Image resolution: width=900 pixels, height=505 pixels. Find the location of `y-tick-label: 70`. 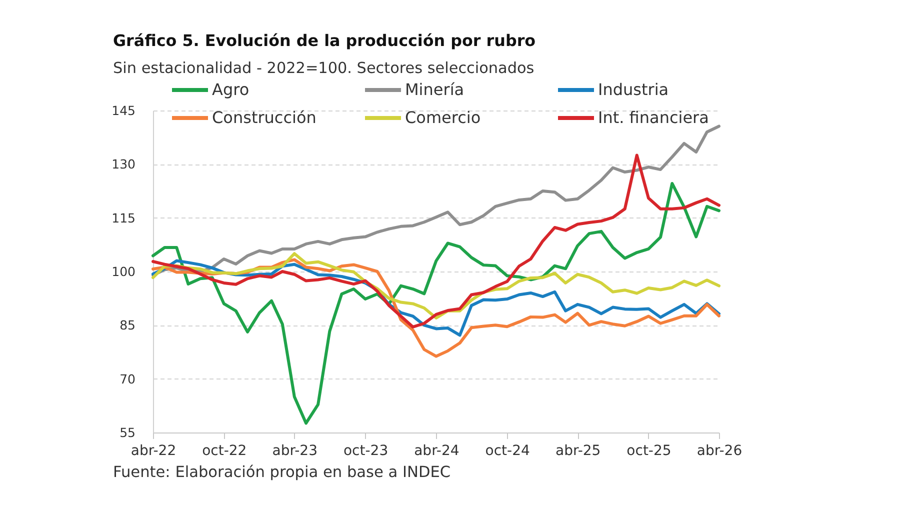

y-tick-label: 70 is located at coordinates (128, 378).